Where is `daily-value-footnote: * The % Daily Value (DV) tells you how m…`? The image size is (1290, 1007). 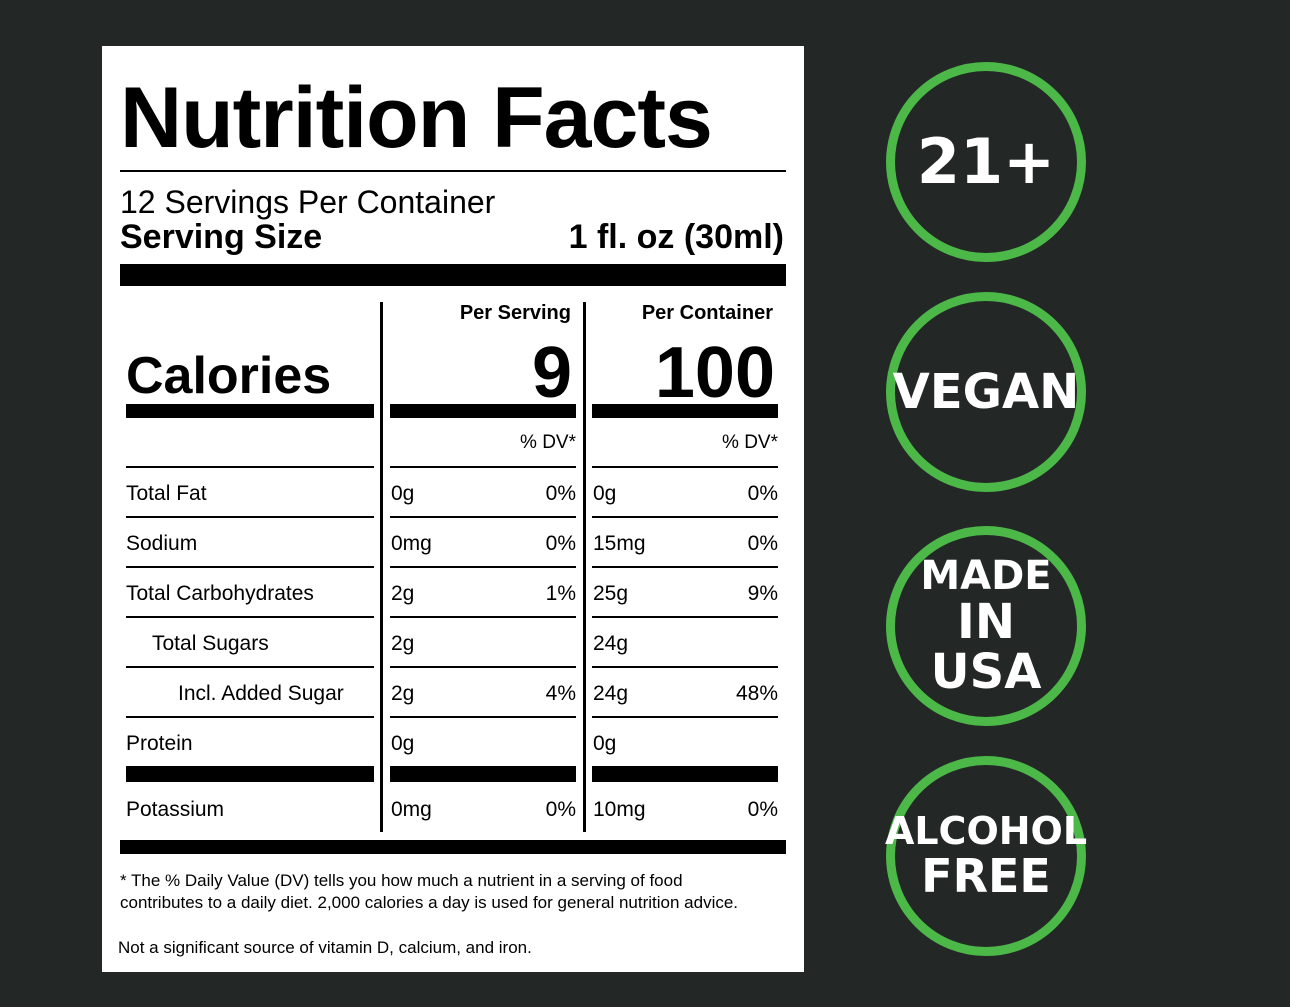 daily-value-footnote: * The % Daily Value (DV) tells you how m… is located at coordinates (429, 891).